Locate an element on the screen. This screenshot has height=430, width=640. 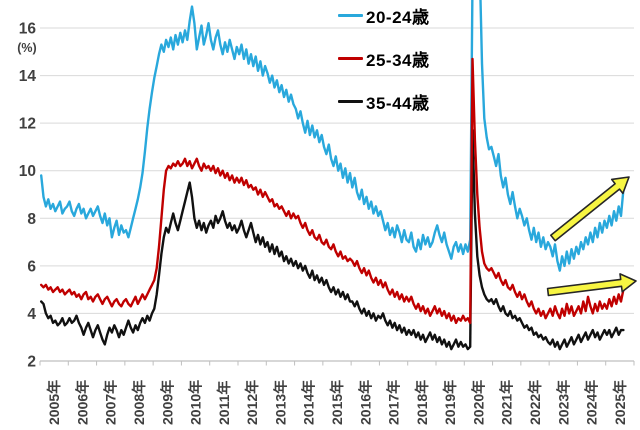
y-axis-tick-label: 12 is located at coordinates (27, 124).